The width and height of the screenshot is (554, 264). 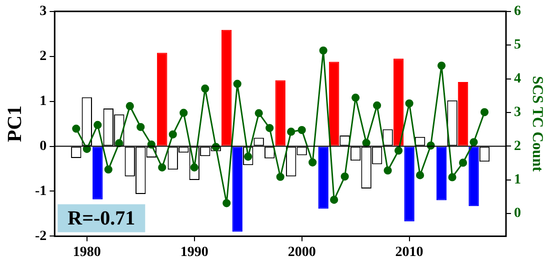 What do you see at coordinates (517, 112) in the screenshot?
I see `y2-tick-label: 3` at bounding box center [517, 112].